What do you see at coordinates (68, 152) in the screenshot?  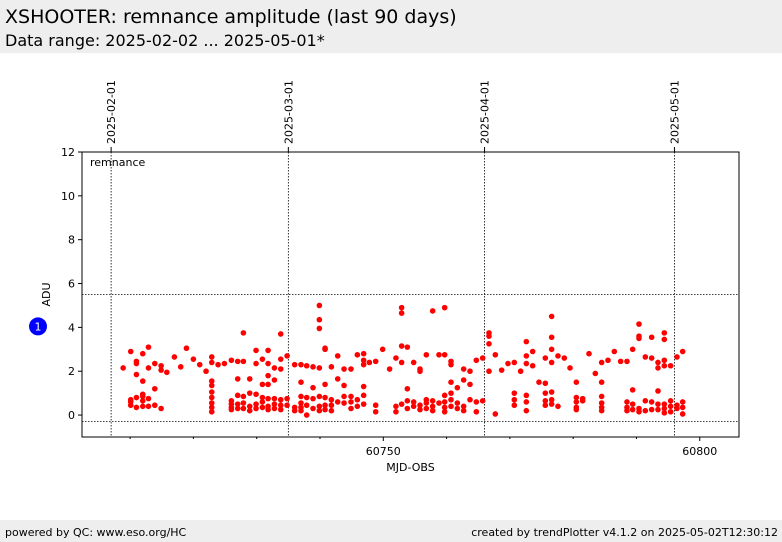 I see `y-tick-label-6: 12` at bounding box center [68, 152].